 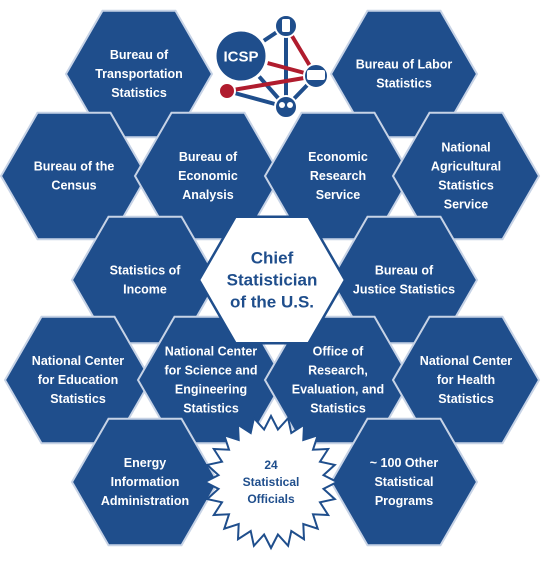 What do you see at coordinates (466, 167) in the screenshot?
I see `agency-label: Agricultural` at bounding box center [466, 167].